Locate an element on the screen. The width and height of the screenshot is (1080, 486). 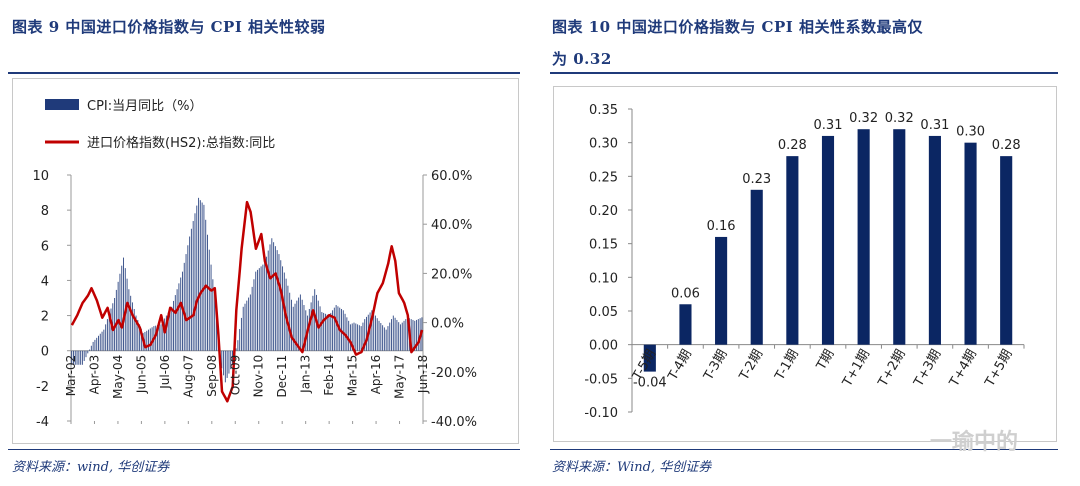
right-figure-title-line1: 图表 10 中国进口价格指数与 CPI 相关性系数最高仅 is located at coordinates (737, 27).